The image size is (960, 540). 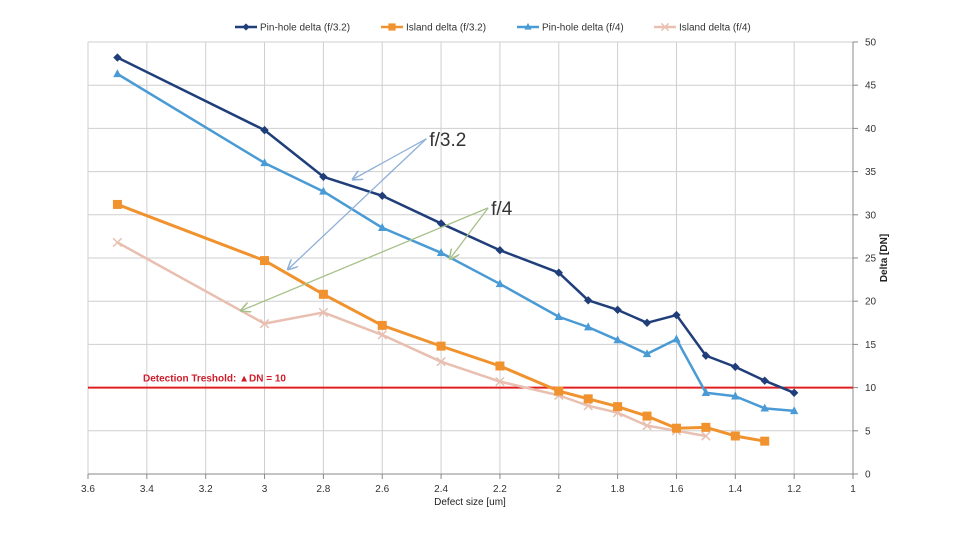 I want to click on threshold-label: Detection Treshold: ▲DN = 10, so click(x=214, y=379).